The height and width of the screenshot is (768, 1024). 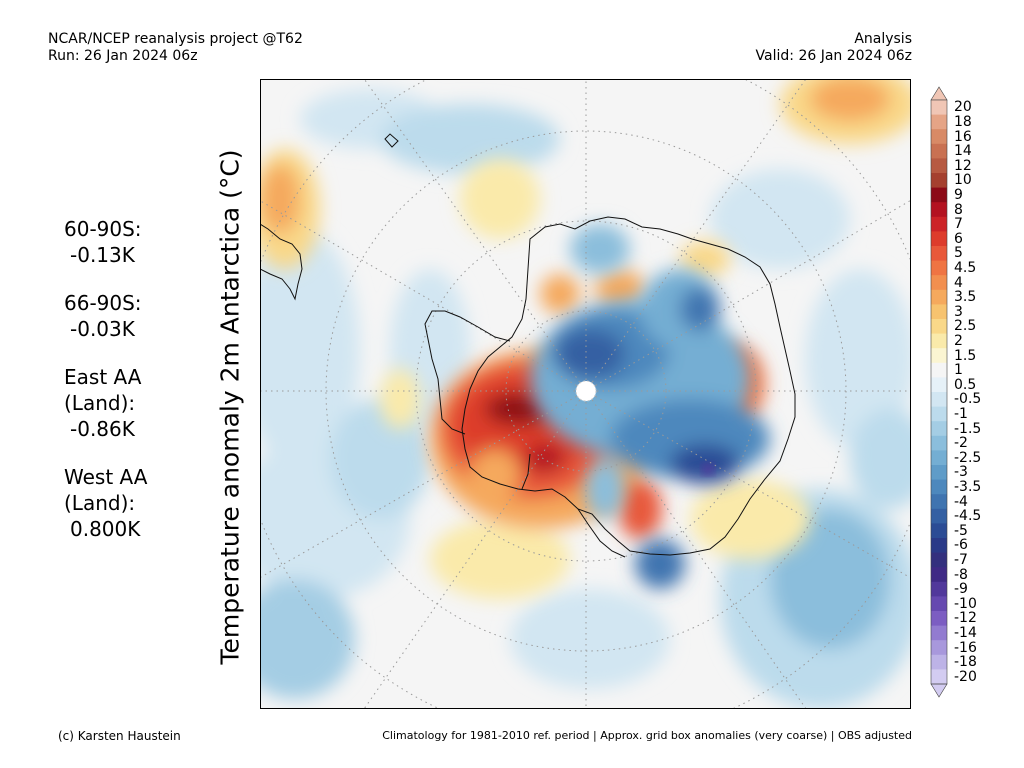 What do you see at coordinates (963, 151) in the screenshot?
I see `colorbar-tick-label: 14` at bounding box center [963, 151].